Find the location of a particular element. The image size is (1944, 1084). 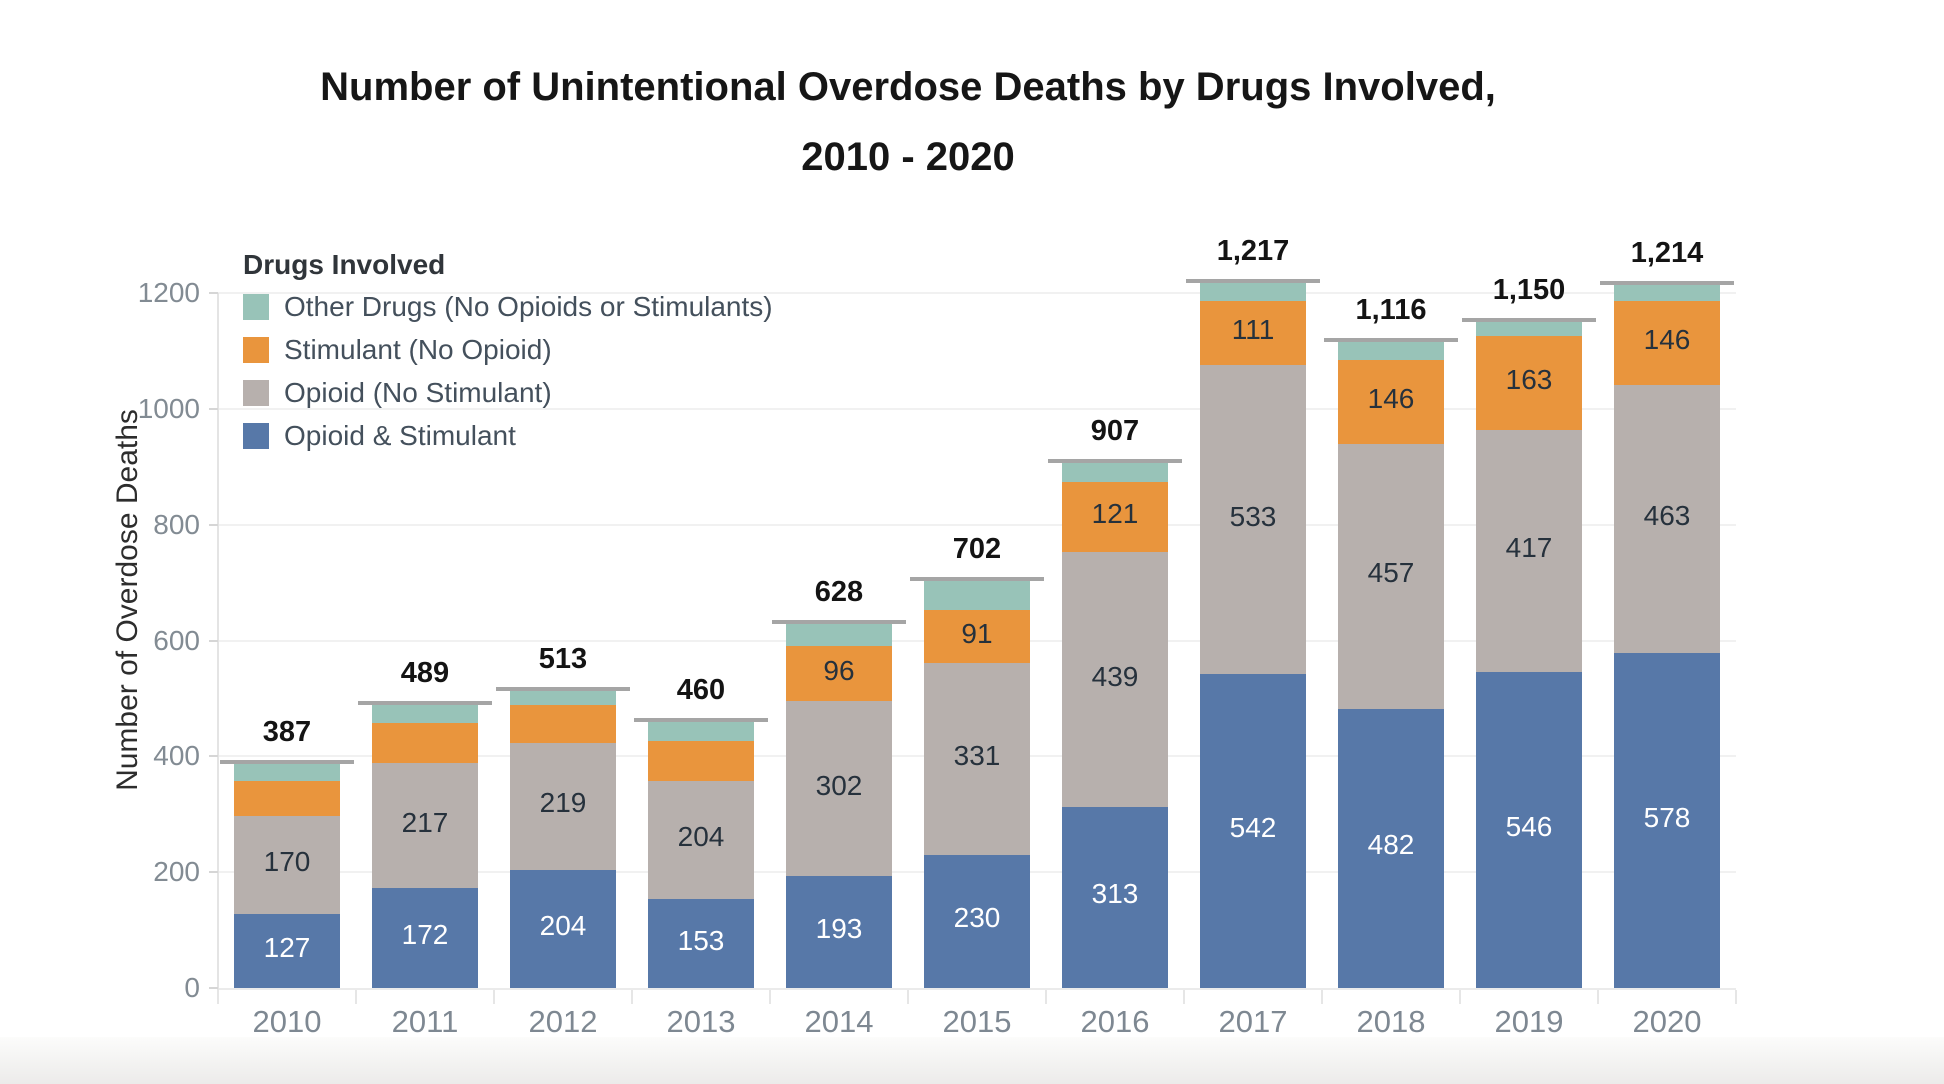

bar-segment-2013-other-drugs-no-opioids-or-stimulants is located at coordinates (701, 731).